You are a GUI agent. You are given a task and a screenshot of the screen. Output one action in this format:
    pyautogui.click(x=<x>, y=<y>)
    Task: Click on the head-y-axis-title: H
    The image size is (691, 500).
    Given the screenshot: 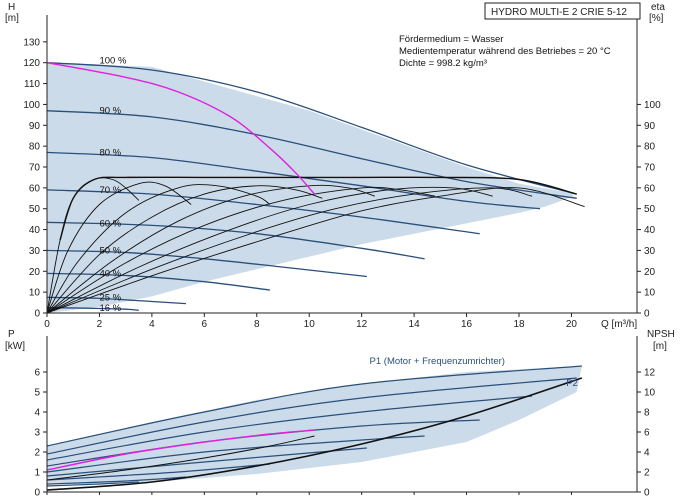 What is the action you would take?
    pyautogui.click(x=11, y=7)
    